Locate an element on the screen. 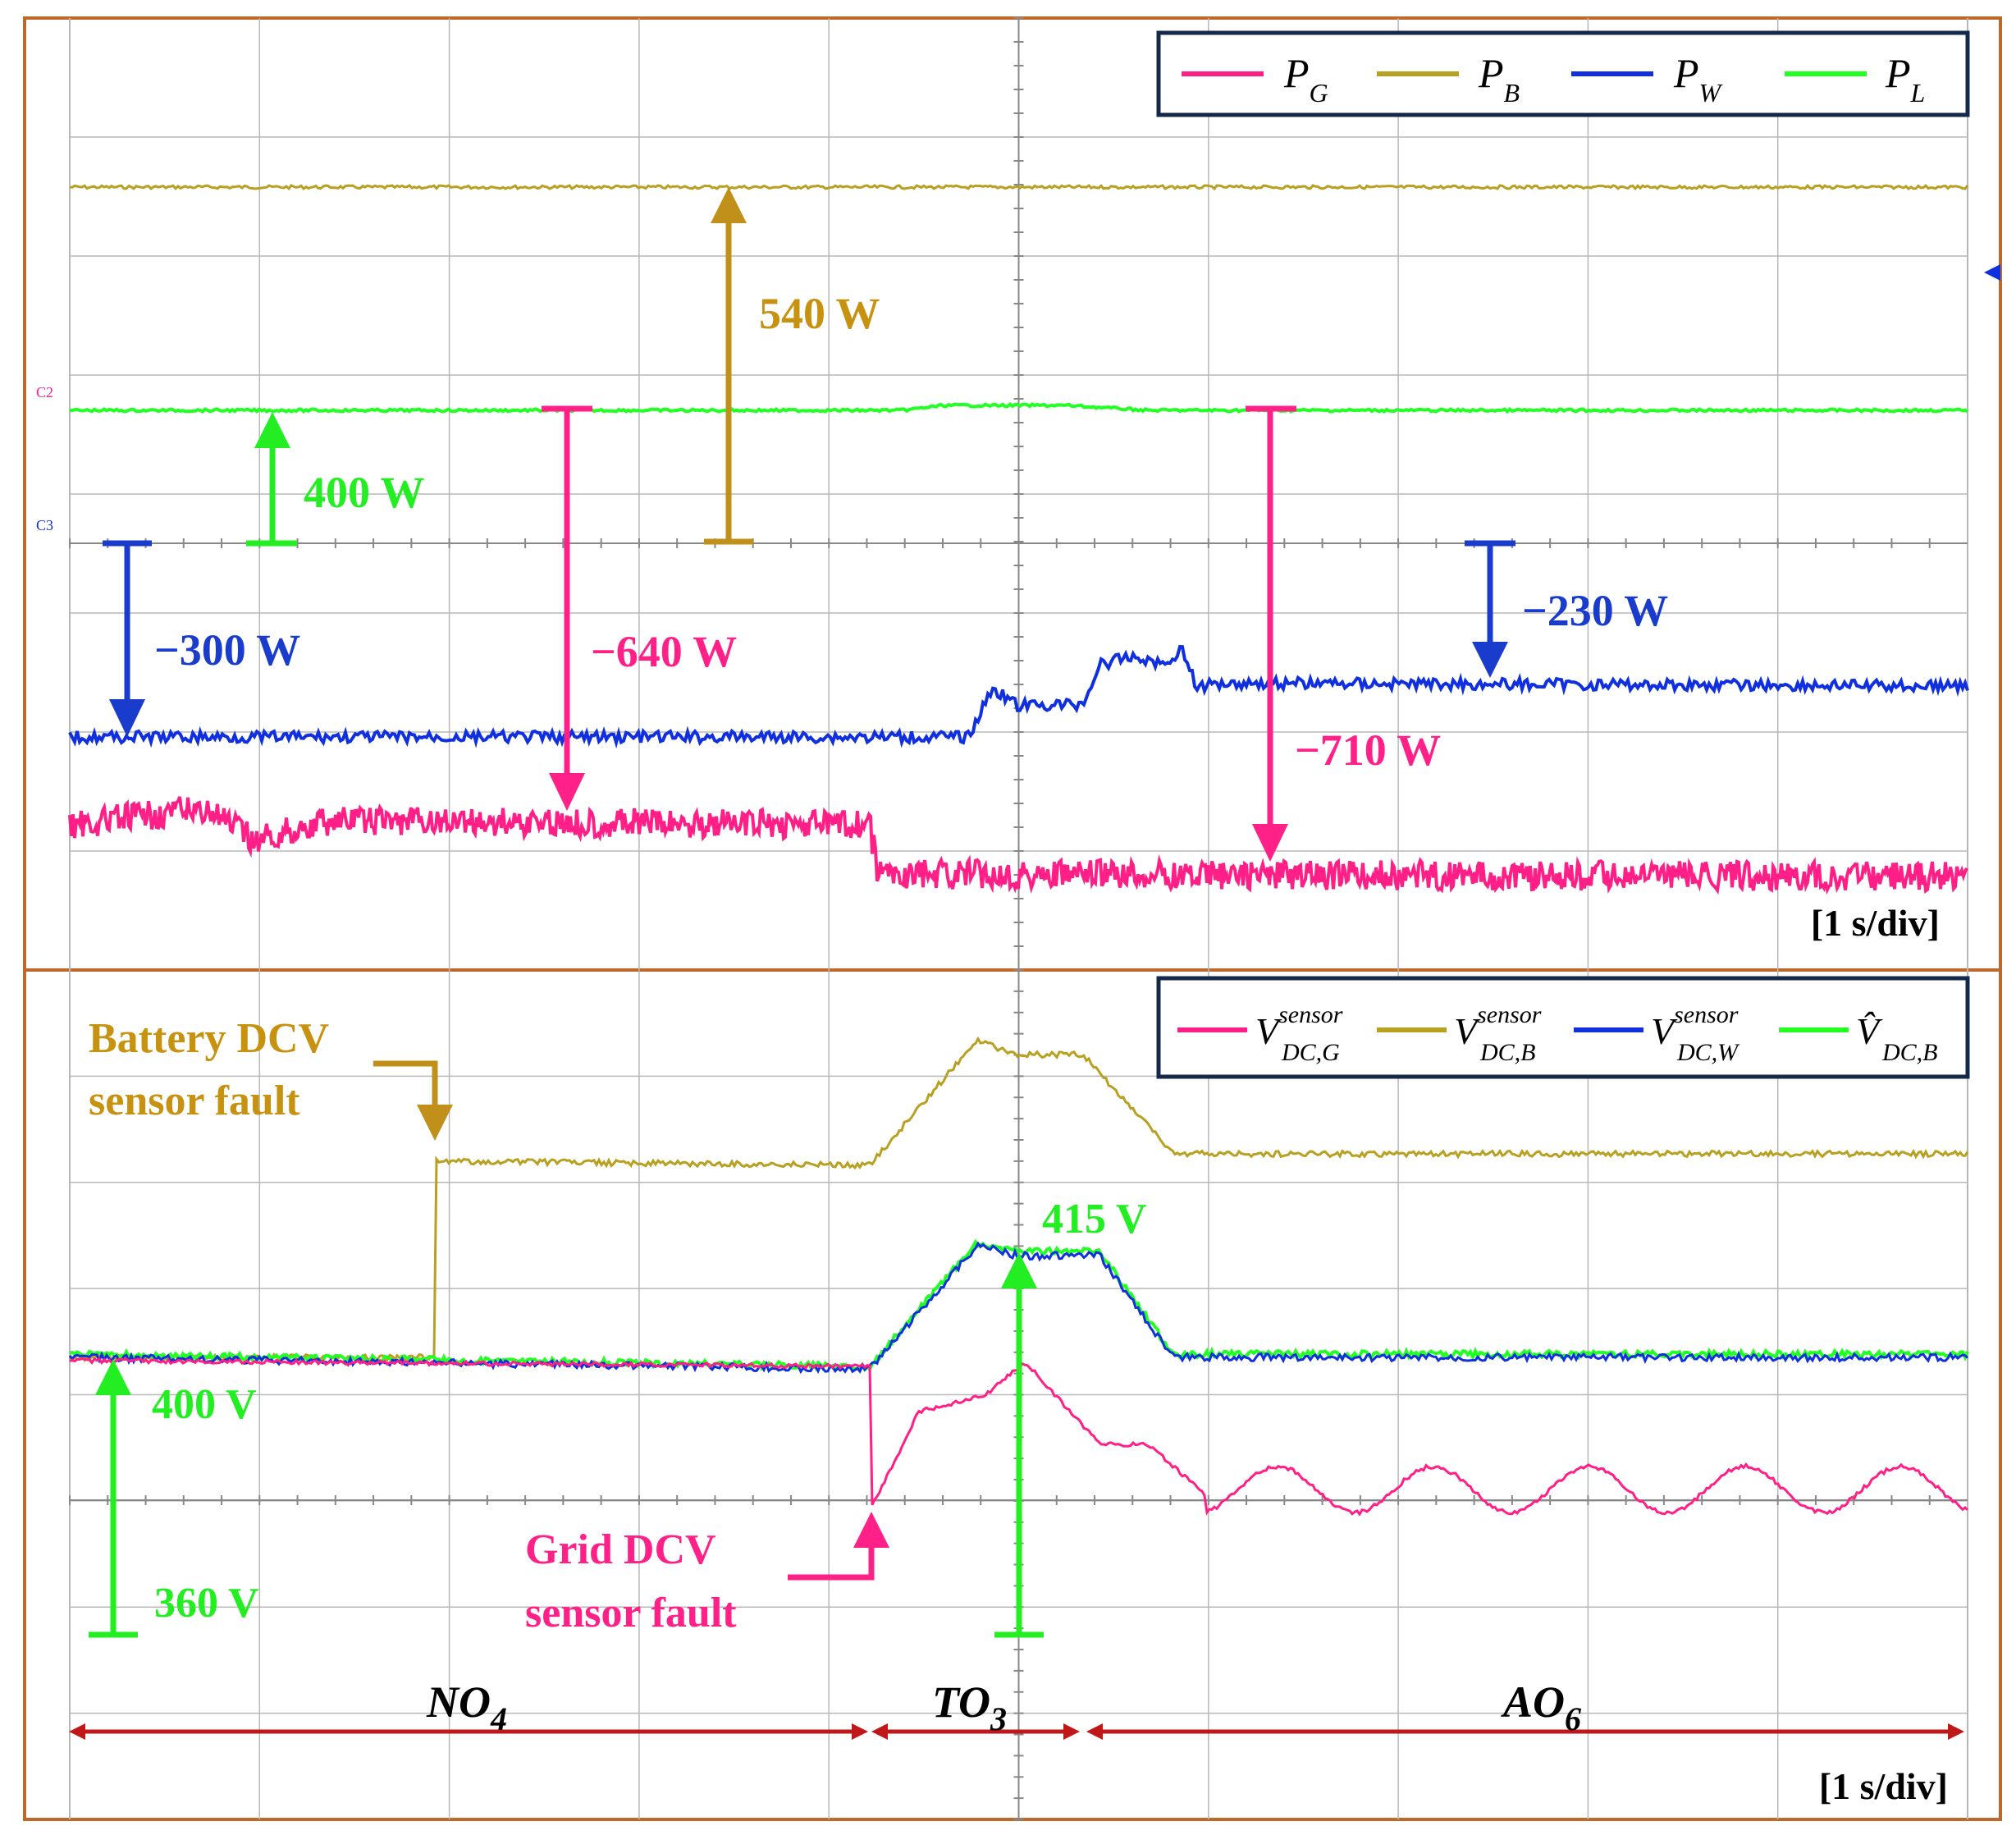 Image resolution: width=2016 pixels, height=1835 pixels. annotation-400w-arrow is located at coordinates (271, 479).